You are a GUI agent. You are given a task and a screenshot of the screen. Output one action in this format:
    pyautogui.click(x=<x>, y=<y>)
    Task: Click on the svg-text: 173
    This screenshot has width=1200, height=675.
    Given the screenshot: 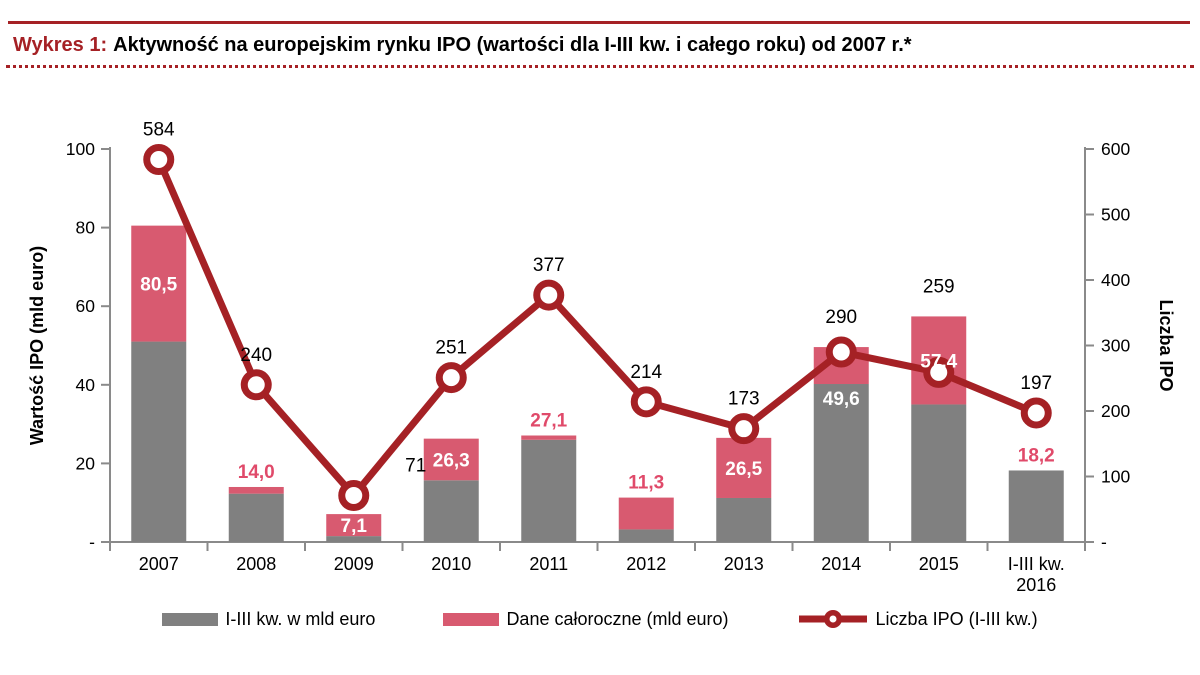 What is the action you would take?
    pyautogui.click(x=744, y=399)
    